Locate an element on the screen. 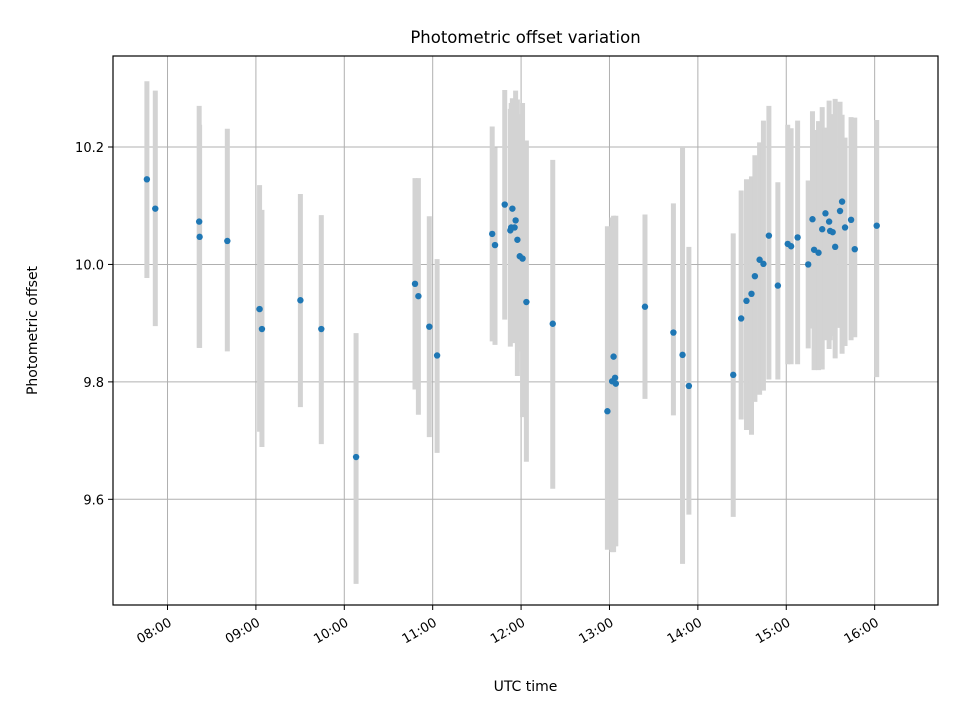 The image size is (960, 720). y-tick-label: 10.0 is located at coordinates (89, 265).